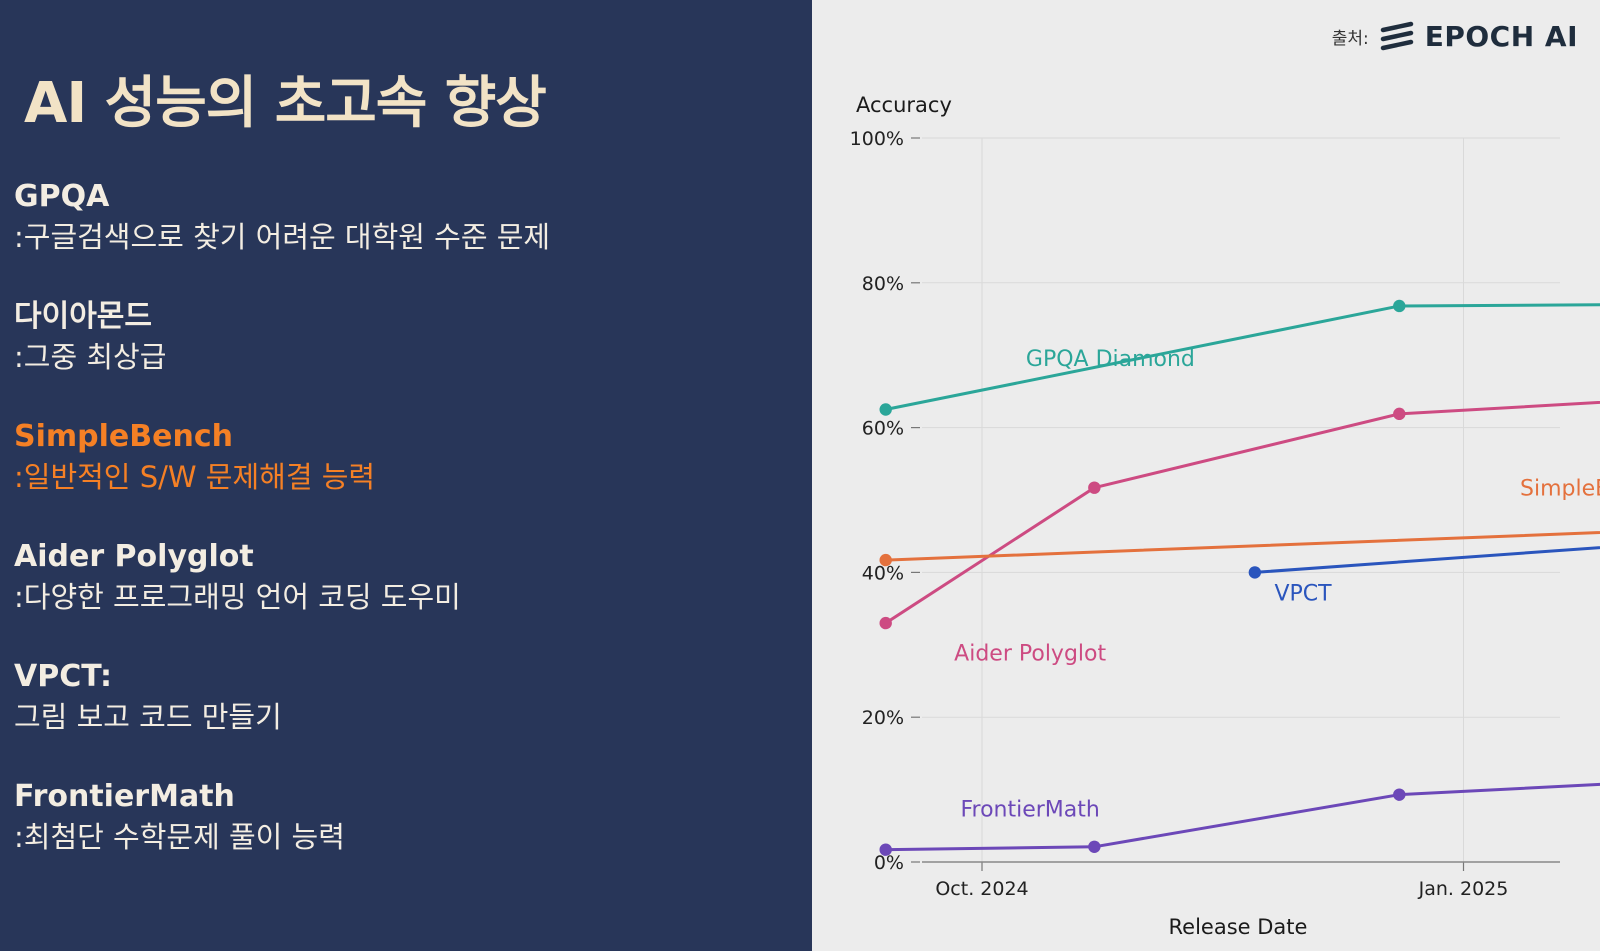  What do you see at coordinates (1030, 654) in the screenshot?
I see `series-name-label: Aider Polyglot` at bounding box center [1030, 654].